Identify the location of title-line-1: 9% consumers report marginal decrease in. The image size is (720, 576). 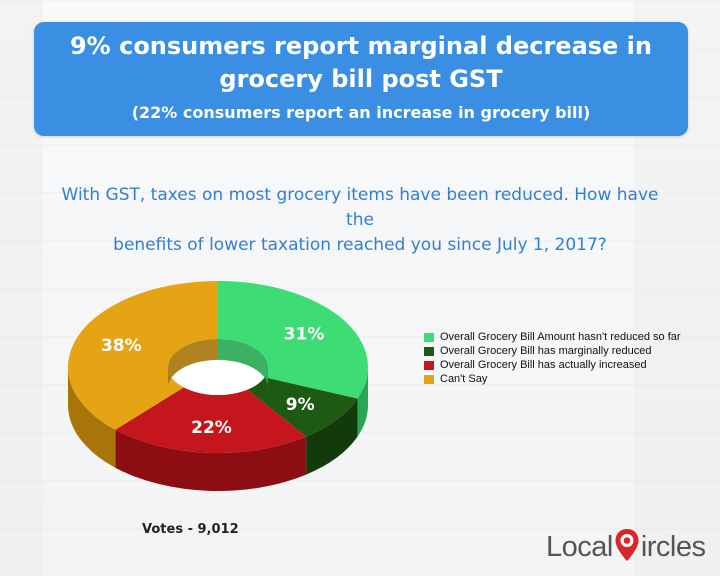
(360, 46).